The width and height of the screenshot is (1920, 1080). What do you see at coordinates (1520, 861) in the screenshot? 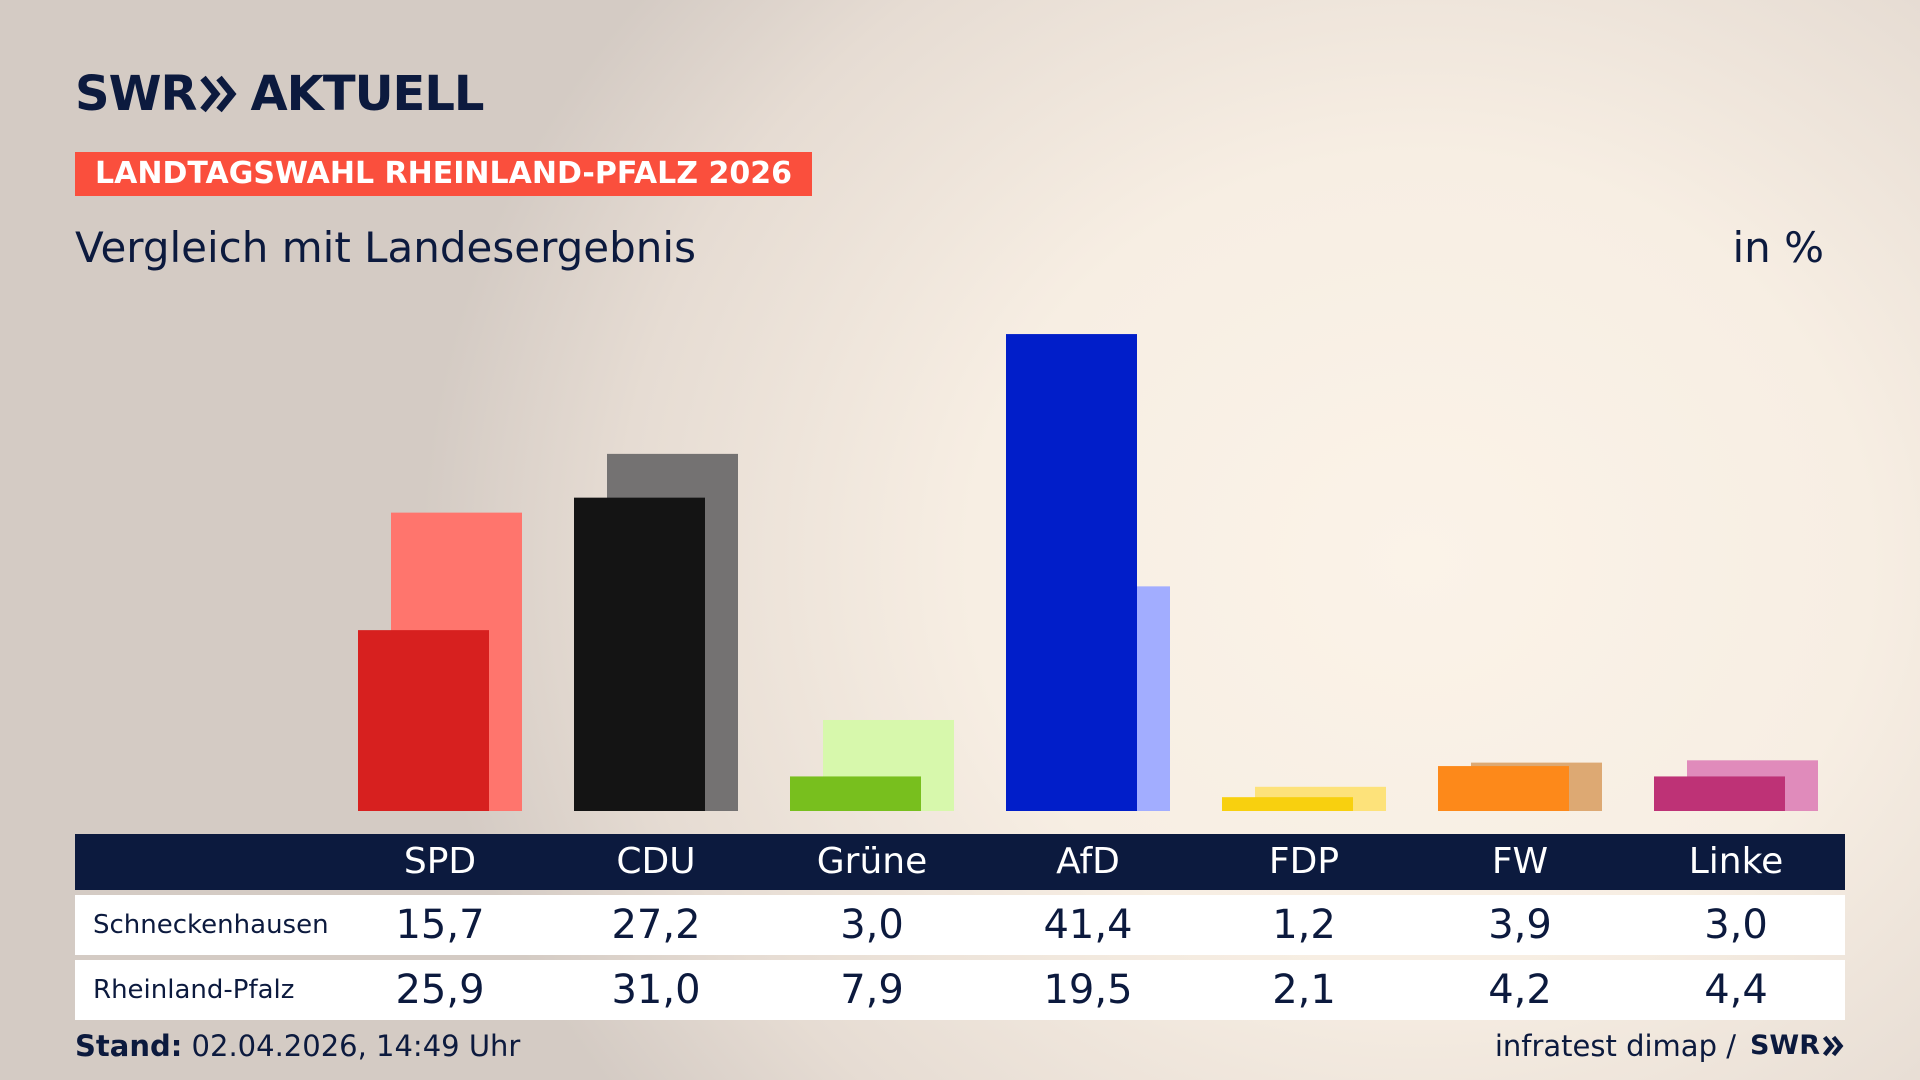
I see `party-label: FW` at bounding box center [1520, 861].